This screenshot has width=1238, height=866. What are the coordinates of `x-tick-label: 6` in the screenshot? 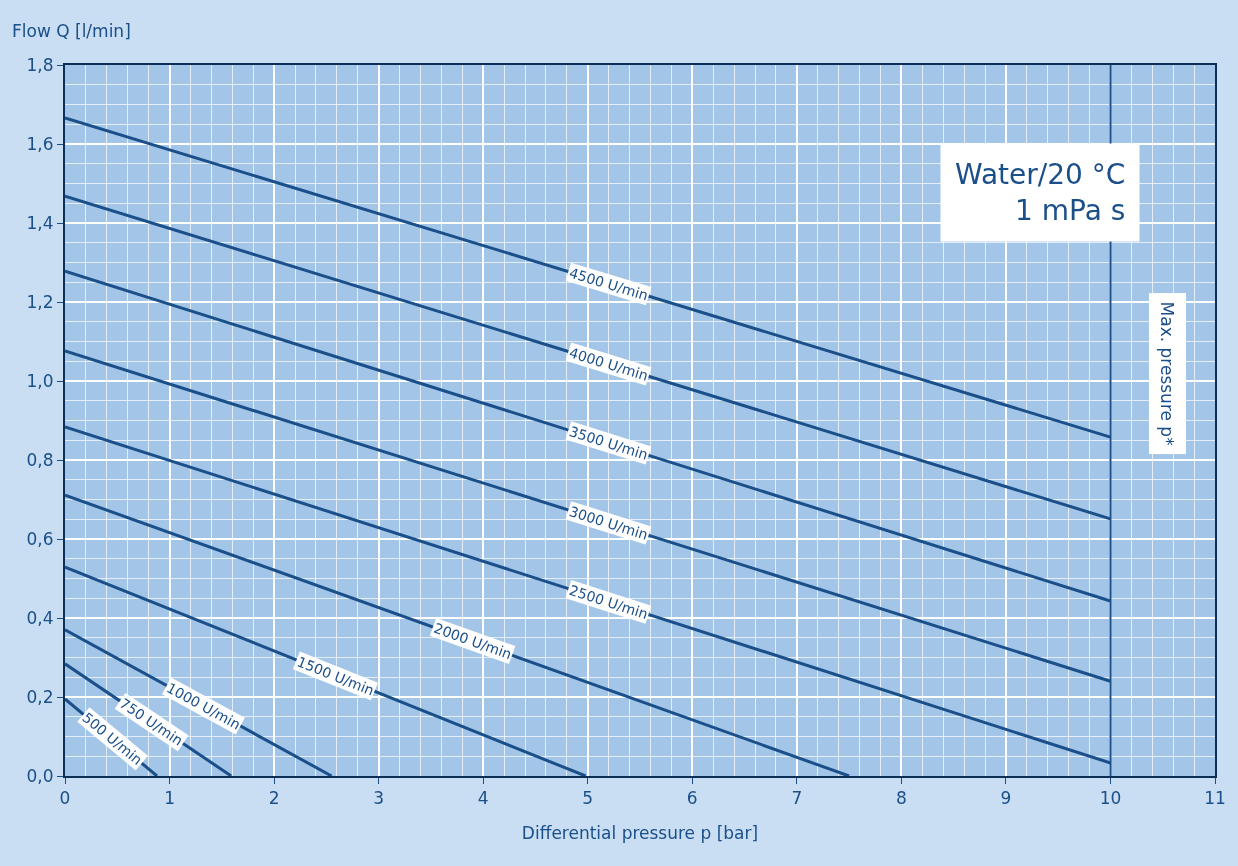 It's located at (692, 798).